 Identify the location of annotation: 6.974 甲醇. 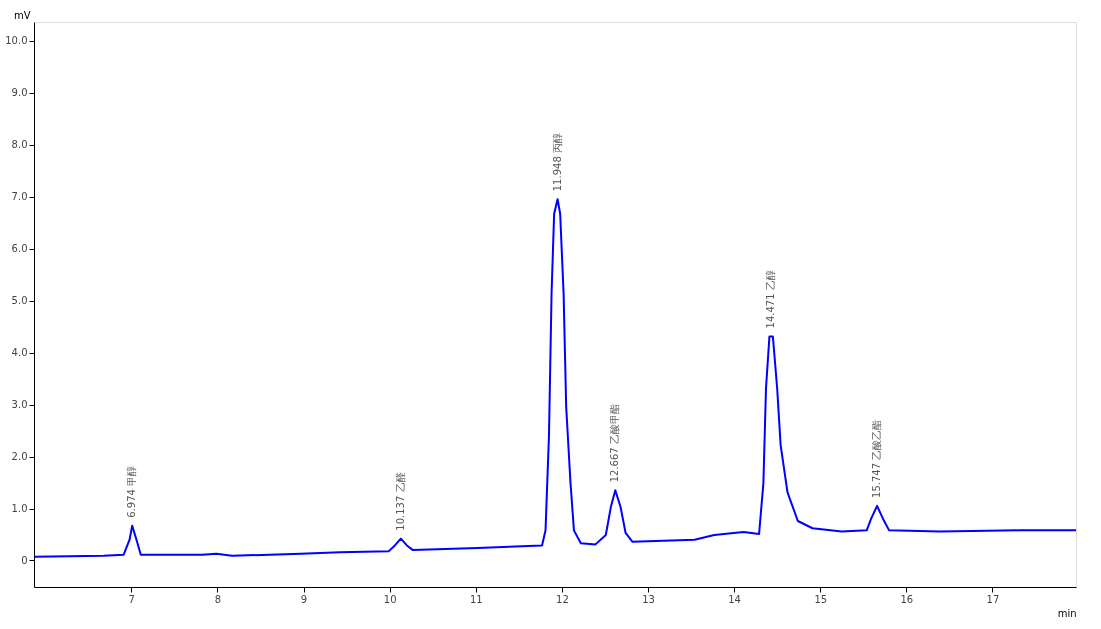
(132, 491).